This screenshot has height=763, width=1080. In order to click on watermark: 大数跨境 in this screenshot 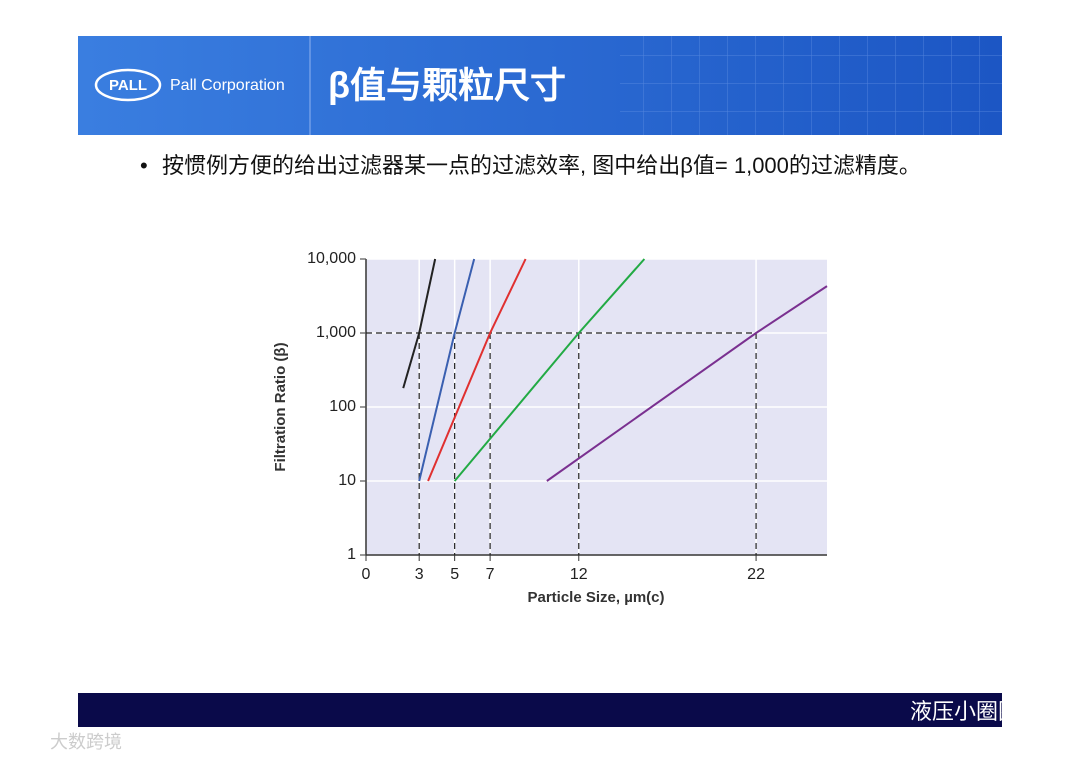, I will do `click(86, 742)`.